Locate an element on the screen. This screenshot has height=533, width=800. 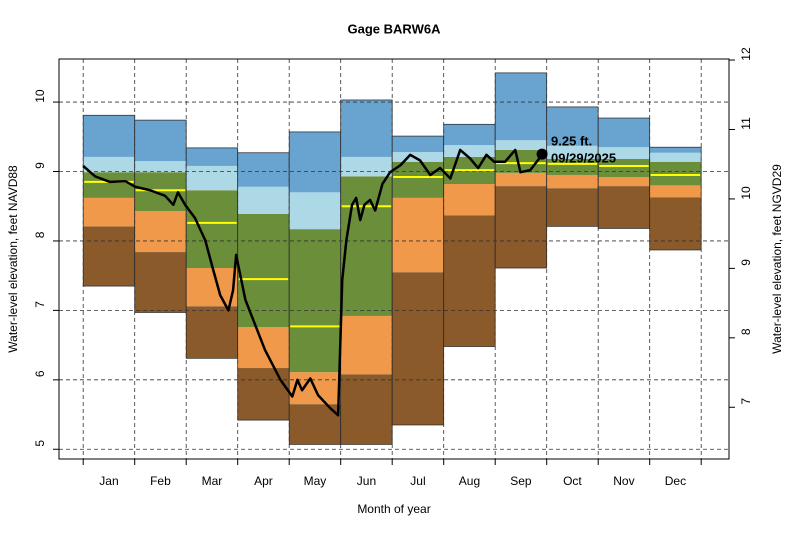
x-axis-label: Month of year is located at coordinates (393, 509).